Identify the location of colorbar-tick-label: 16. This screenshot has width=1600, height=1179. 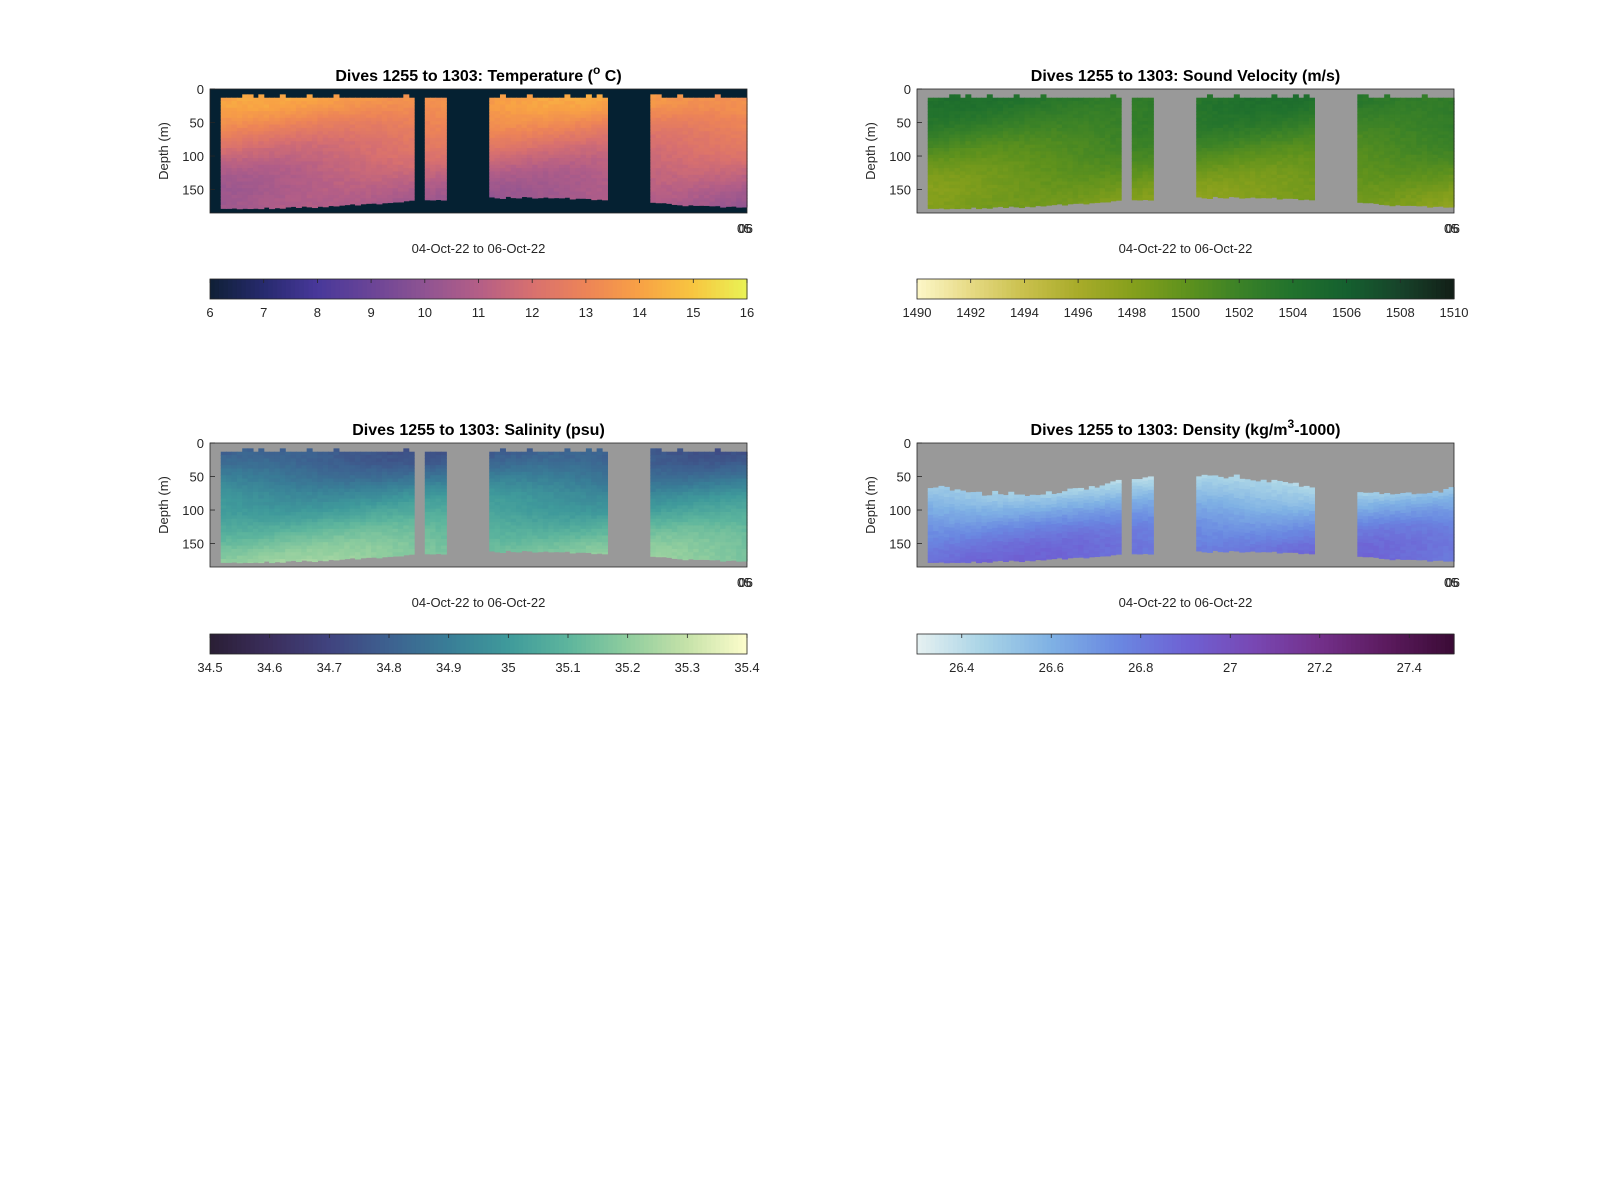
(747, 312).